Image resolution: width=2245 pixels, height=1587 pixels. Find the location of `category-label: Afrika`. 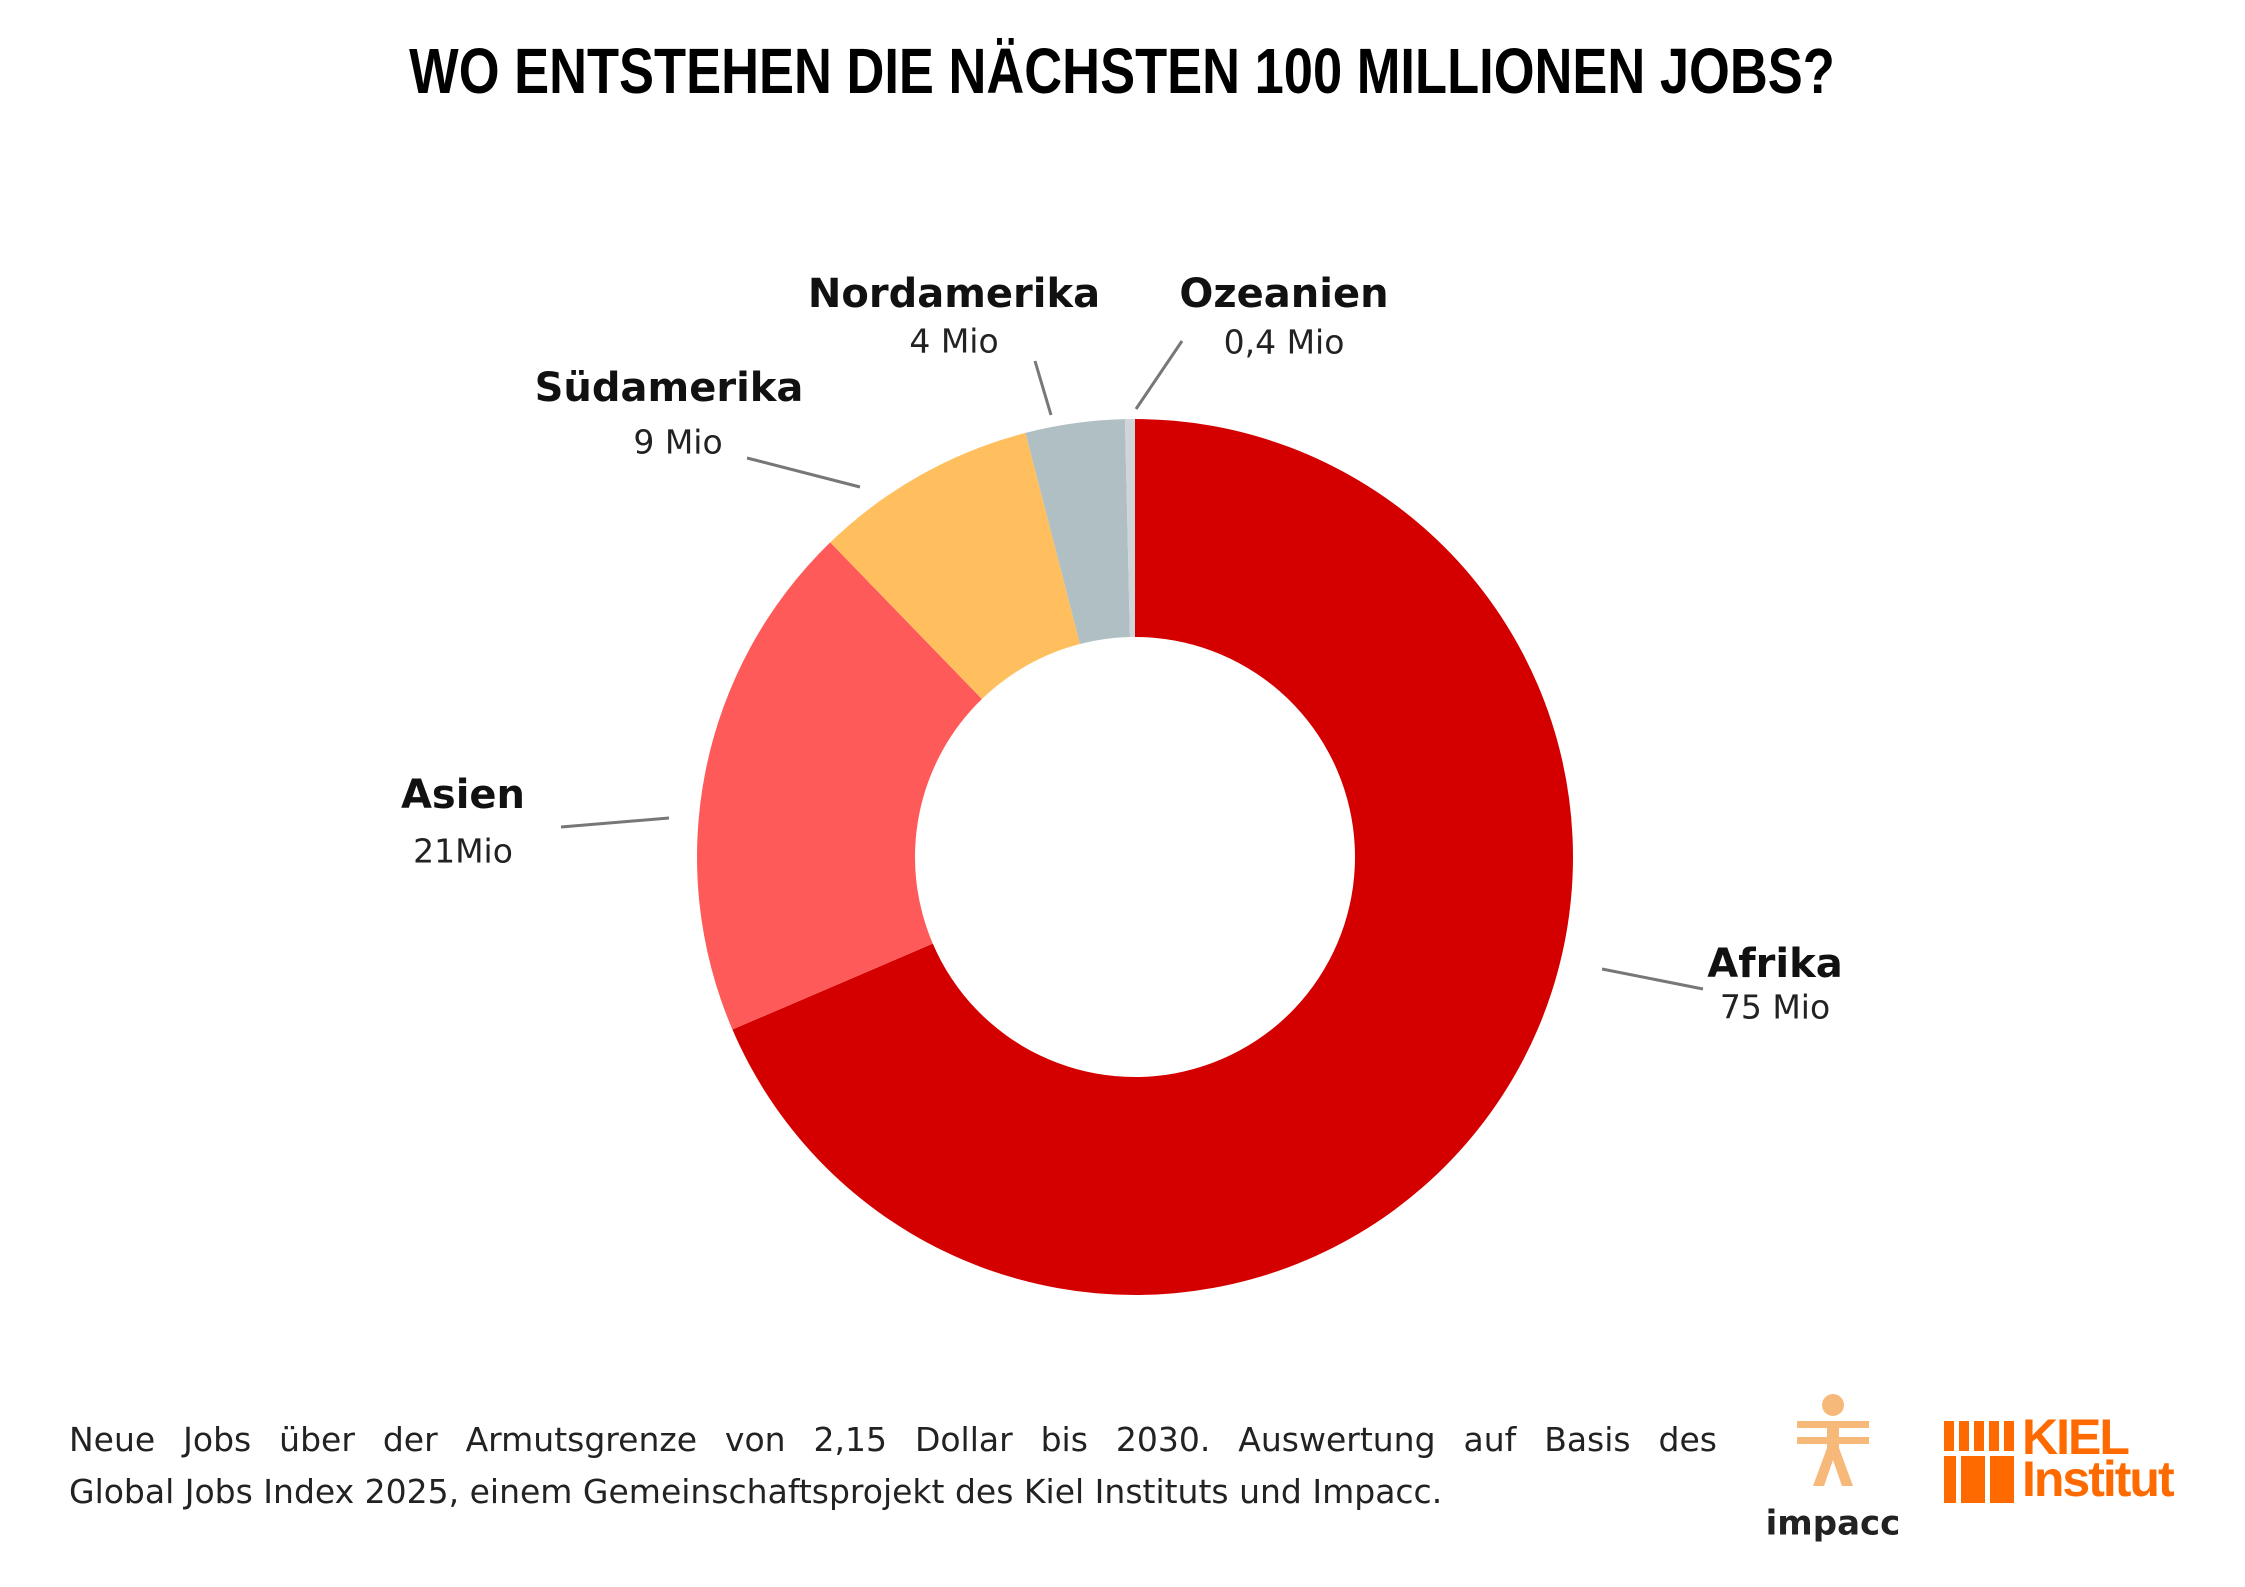

category-label: Afrika is located at coordinates (1774, 964).